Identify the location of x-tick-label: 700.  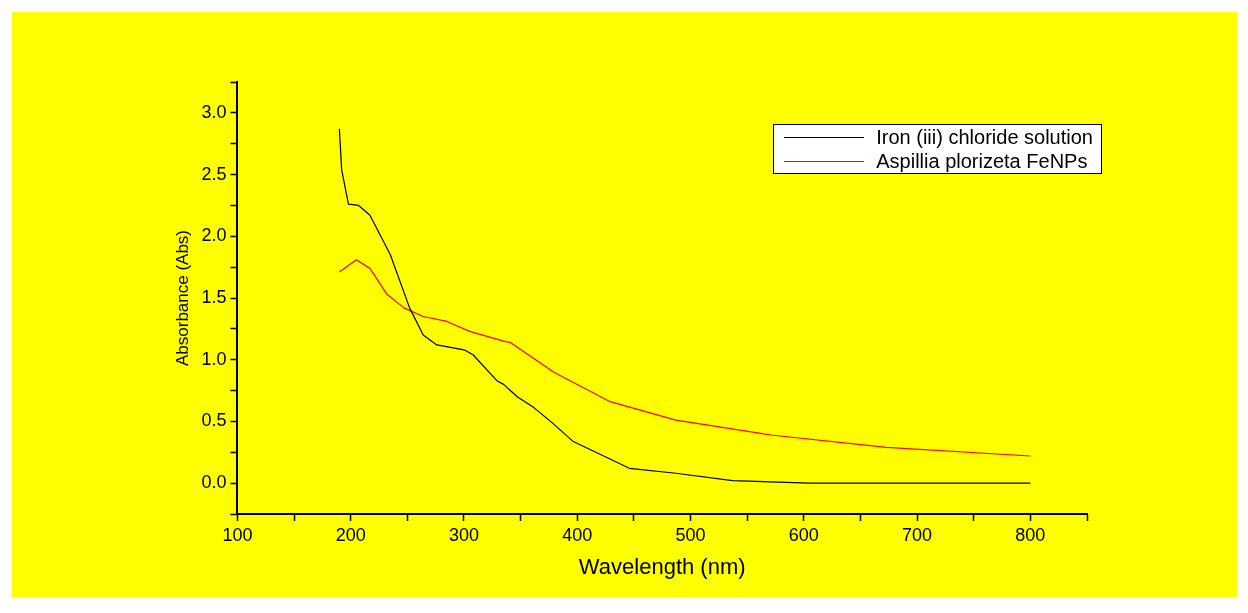
(917, 534).